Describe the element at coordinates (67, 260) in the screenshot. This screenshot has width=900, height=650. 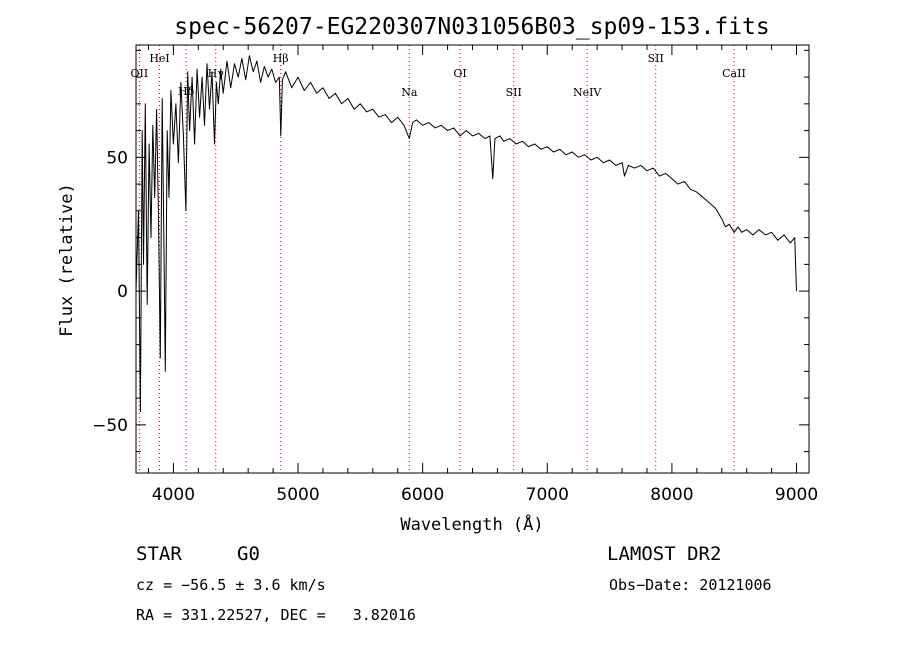
I see `y-axis-label: Flux (relative)` at that location.